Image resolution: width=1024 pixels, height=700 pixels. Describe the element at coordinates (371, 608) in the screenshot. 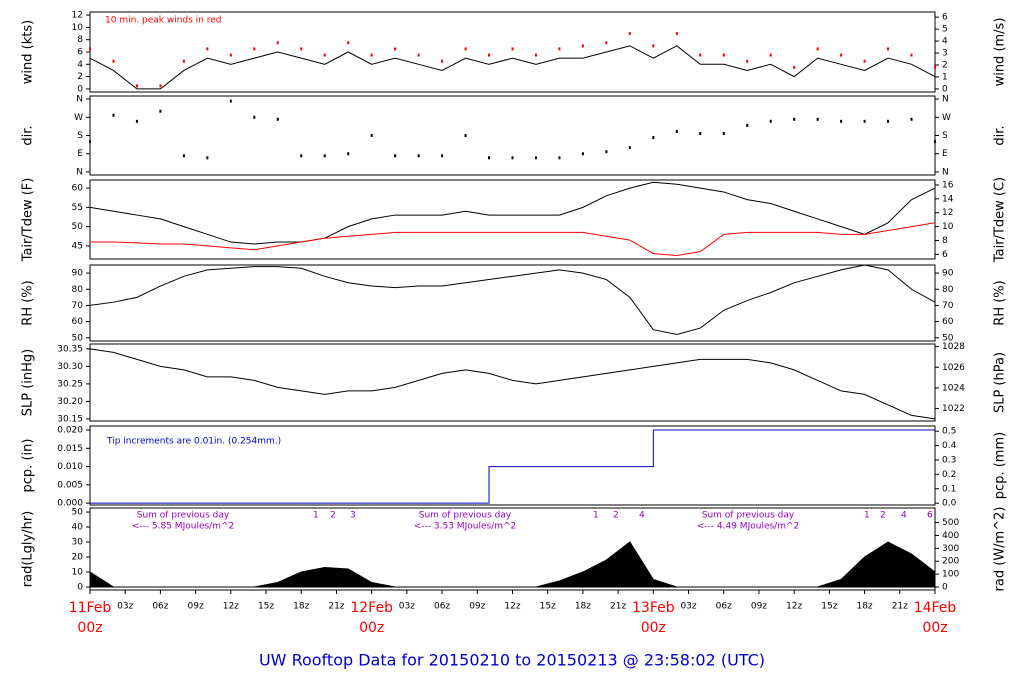

I see `x-date-label: 12Feb` at that location.